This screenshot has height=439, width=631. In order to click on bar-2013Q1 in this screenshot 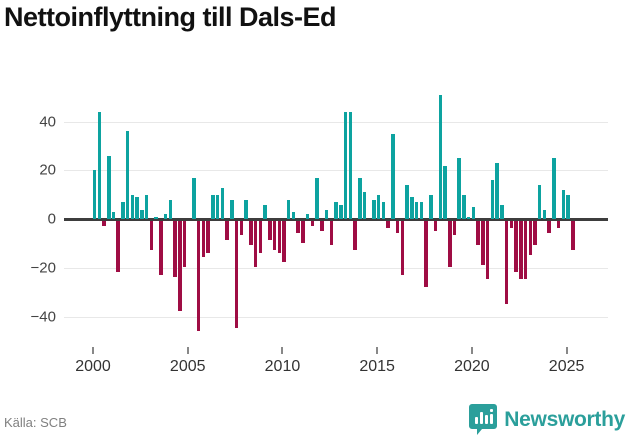, I will do `click(341, 212)`.